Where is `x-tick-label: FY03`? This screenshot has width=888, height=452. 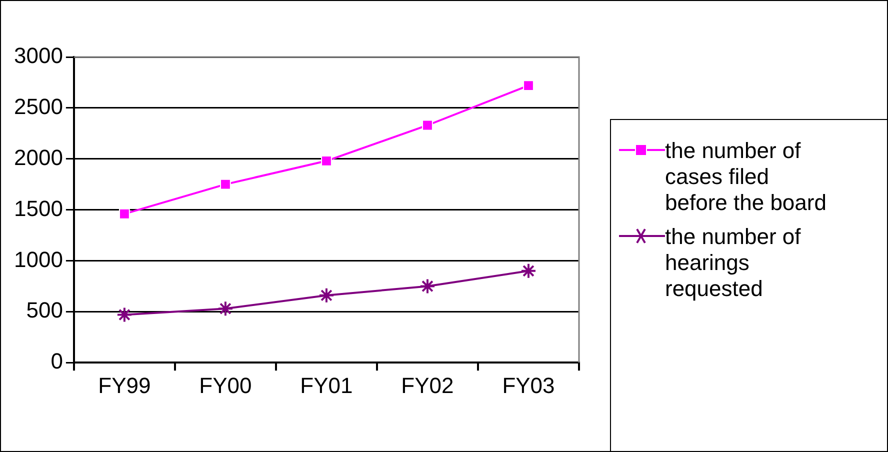 x-tick-label: FY03 is located at coordinates (528, 385).